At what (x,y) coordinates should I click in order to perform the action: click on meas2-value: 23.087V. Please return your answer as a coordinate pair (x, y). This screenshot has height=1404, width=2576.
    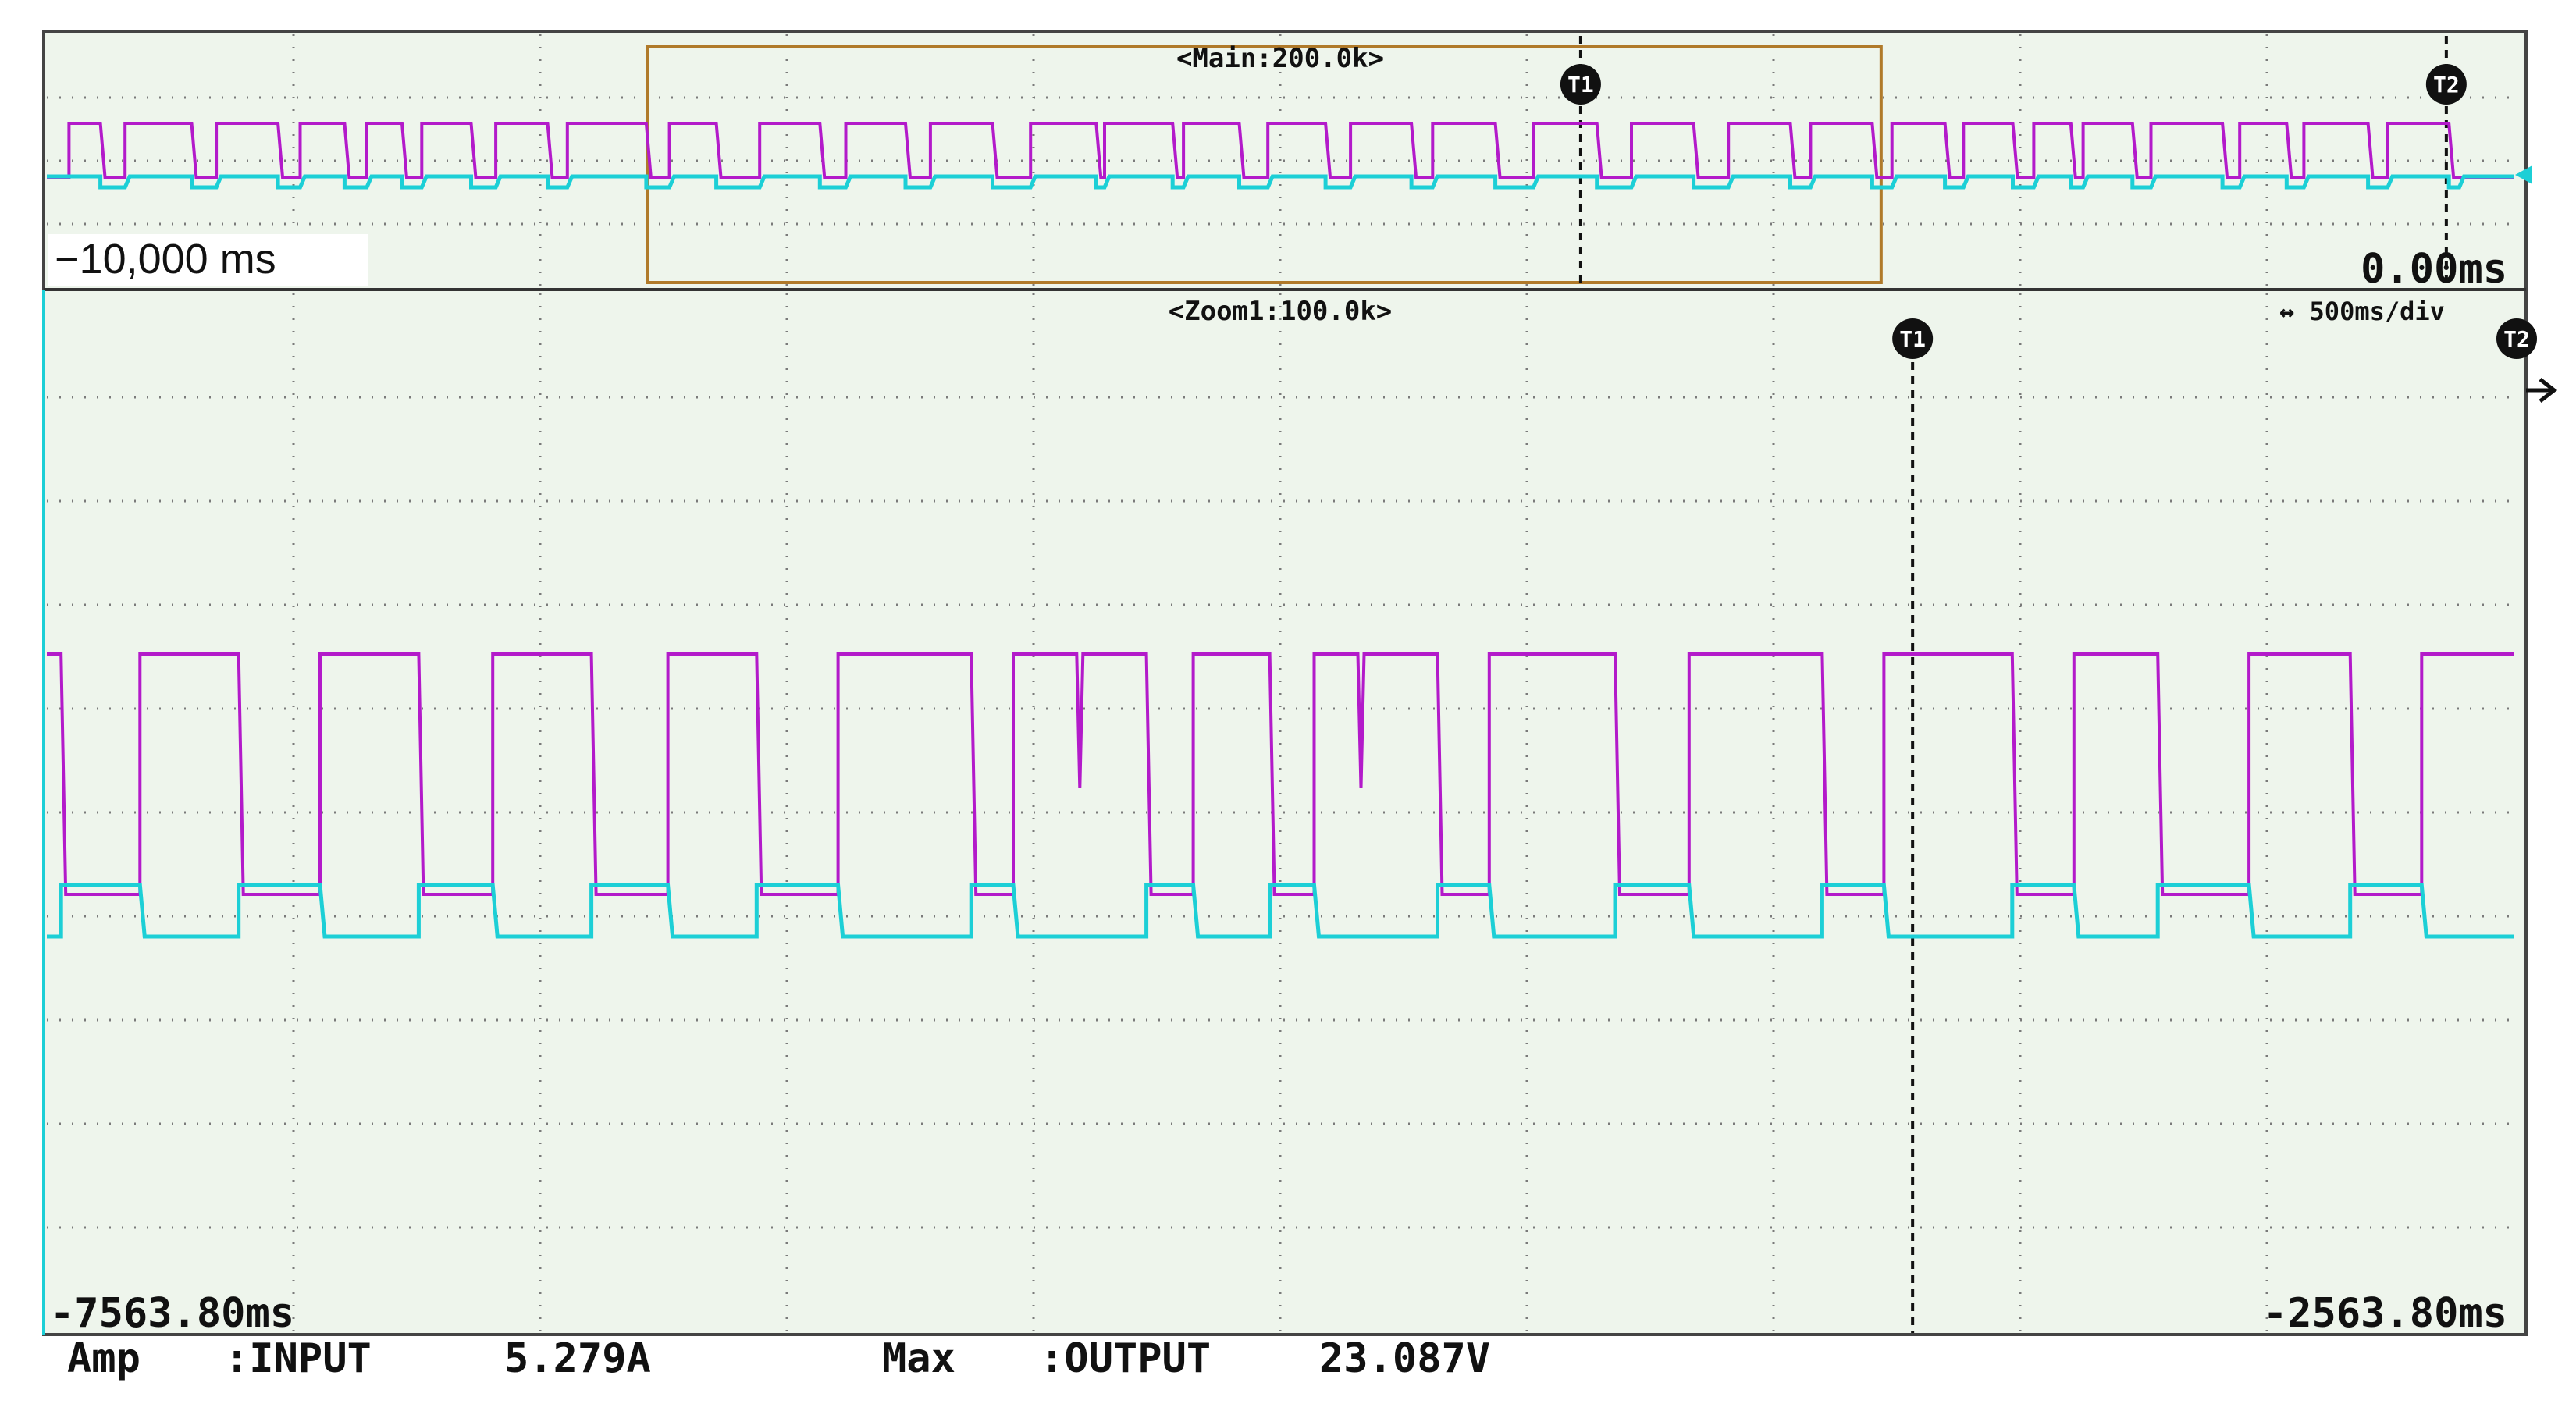
    Looking at the image, I should click on (1404, 1358).